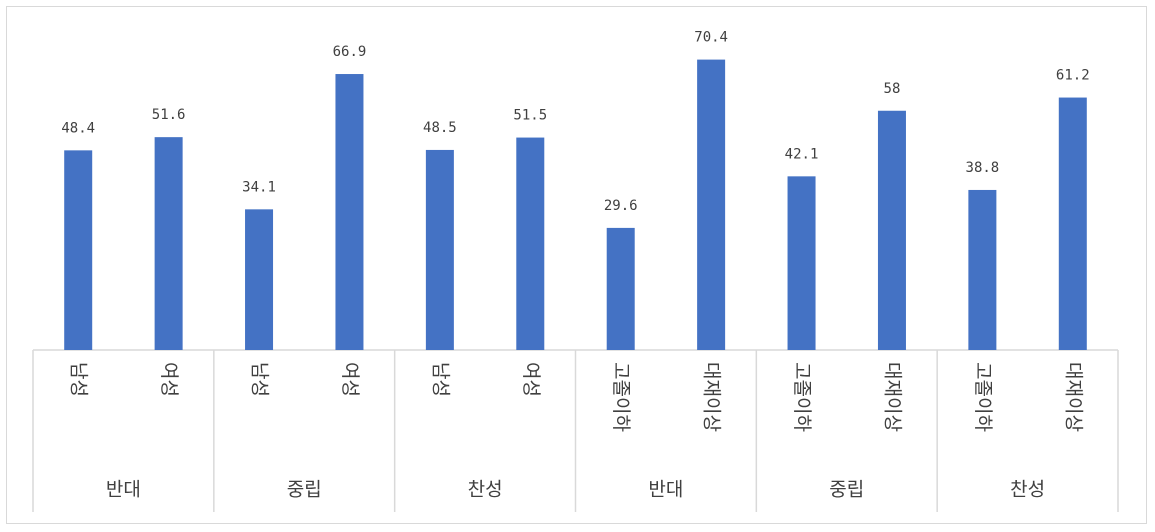  I want to click on category-label-g1-b0: 남성, so click(260, 379).